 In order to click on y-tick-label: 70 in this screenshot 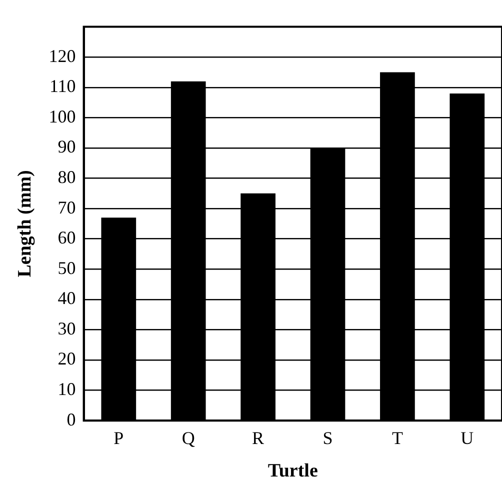, I will do `click(67, 207)`.